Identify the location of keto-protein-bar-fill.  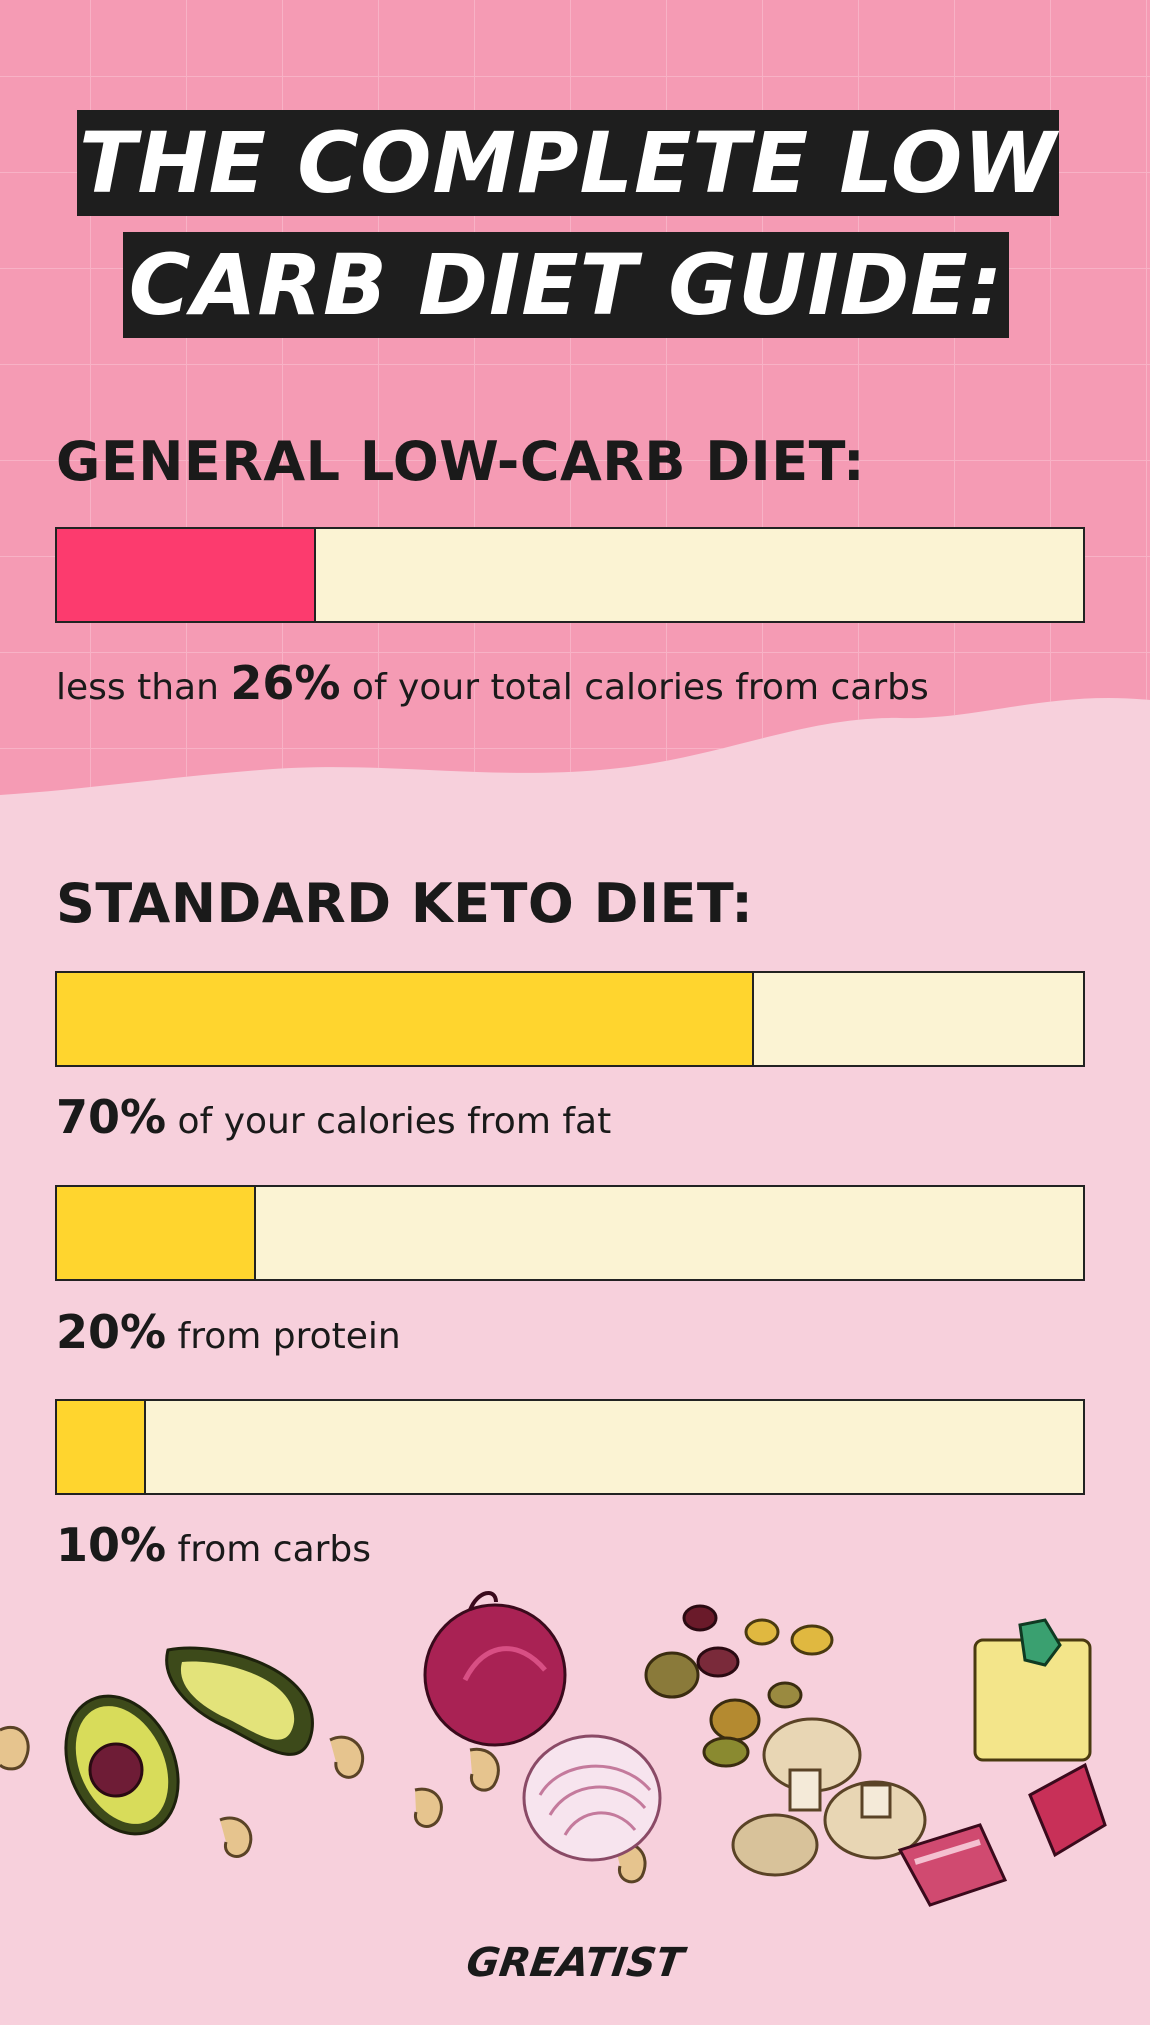
(157, 1233).